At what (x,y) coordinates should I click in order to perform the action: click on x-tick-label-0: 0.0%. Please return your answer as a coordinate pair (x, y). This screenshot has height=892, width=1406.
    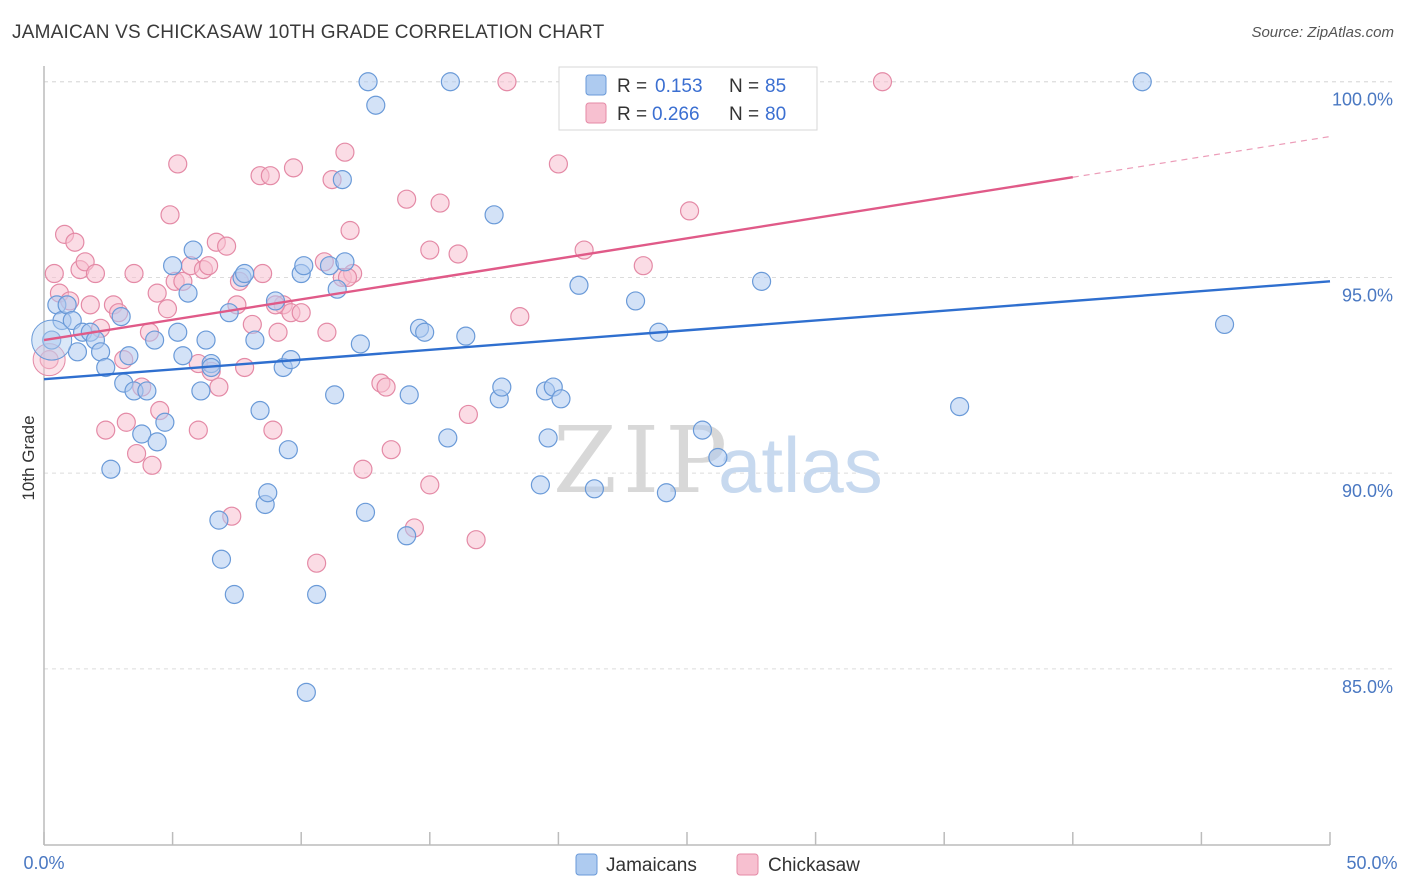
    Looking at the image, I should click on (43, 863).